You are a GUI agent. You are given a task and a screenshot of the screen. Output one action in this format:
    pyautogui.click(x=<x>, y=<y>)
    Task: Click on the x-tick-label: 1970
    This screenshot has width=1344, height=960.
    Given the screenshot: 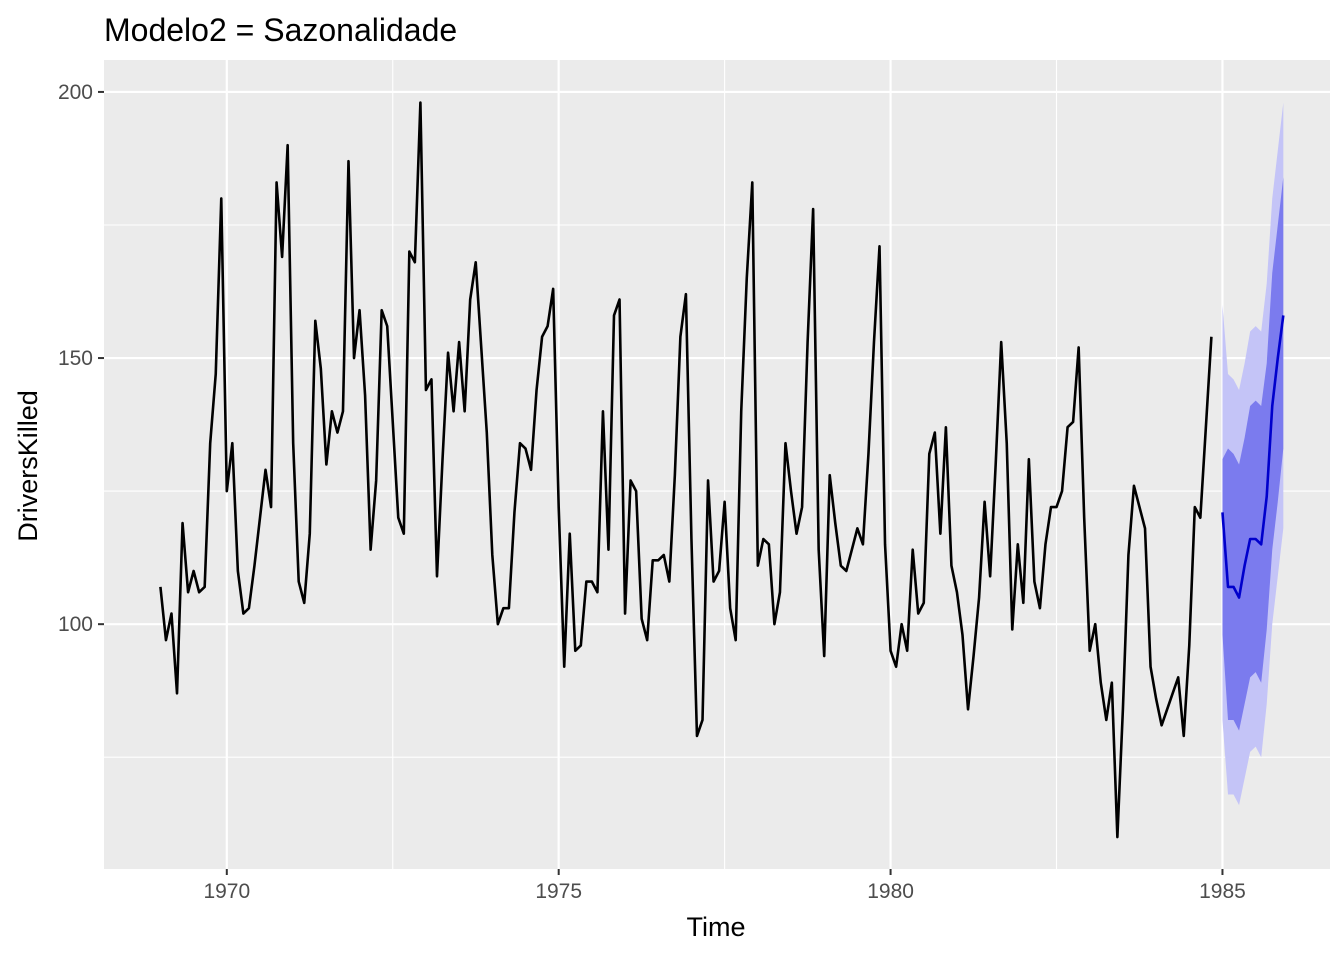 What is the action you would take?
    pyautogui.click(x=226, y=891)
    